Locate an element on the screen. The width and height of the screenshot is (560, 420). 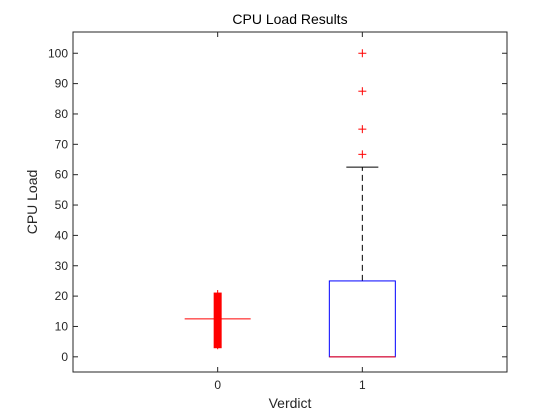
y-tick-label: 30 is located at coordinates (62, 266).